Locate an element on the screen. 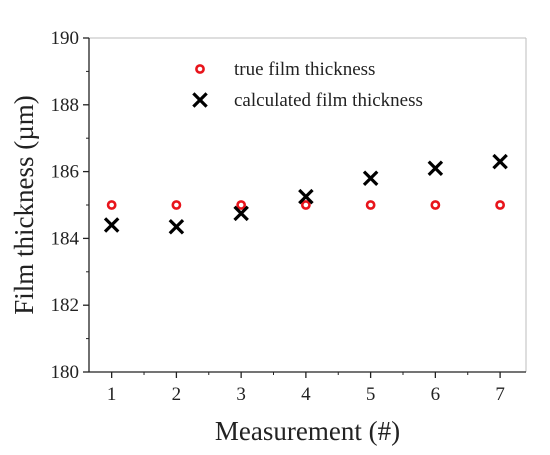 Image resolution: width=550 pixels, height=455 pixels. legend-calculated-marker is located at coordinates (200, 100).